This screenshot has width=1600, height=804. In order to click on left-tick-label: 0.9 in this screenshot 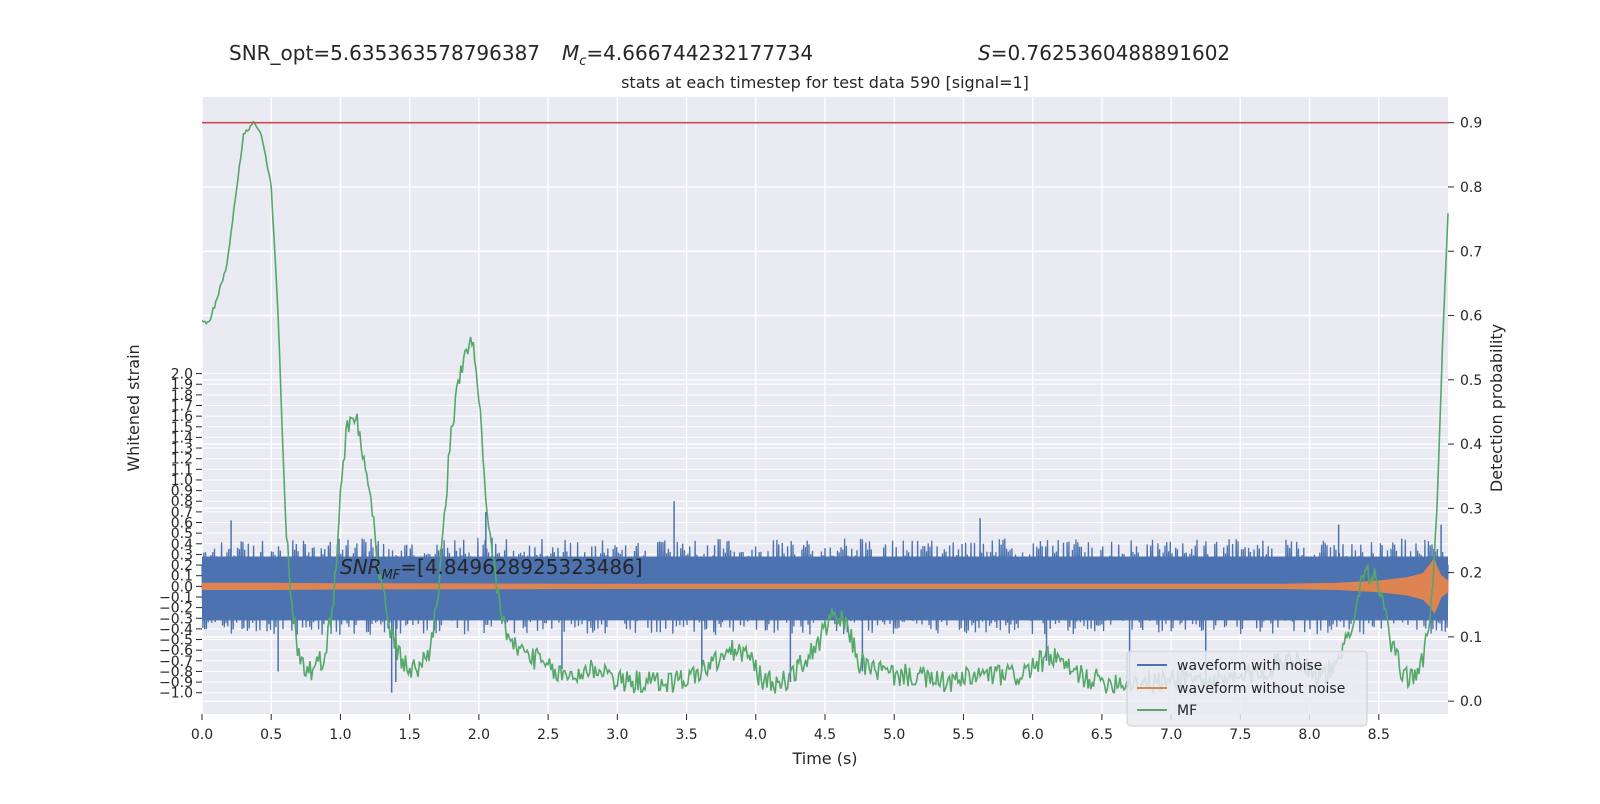, I will do `click(182, 492)`.